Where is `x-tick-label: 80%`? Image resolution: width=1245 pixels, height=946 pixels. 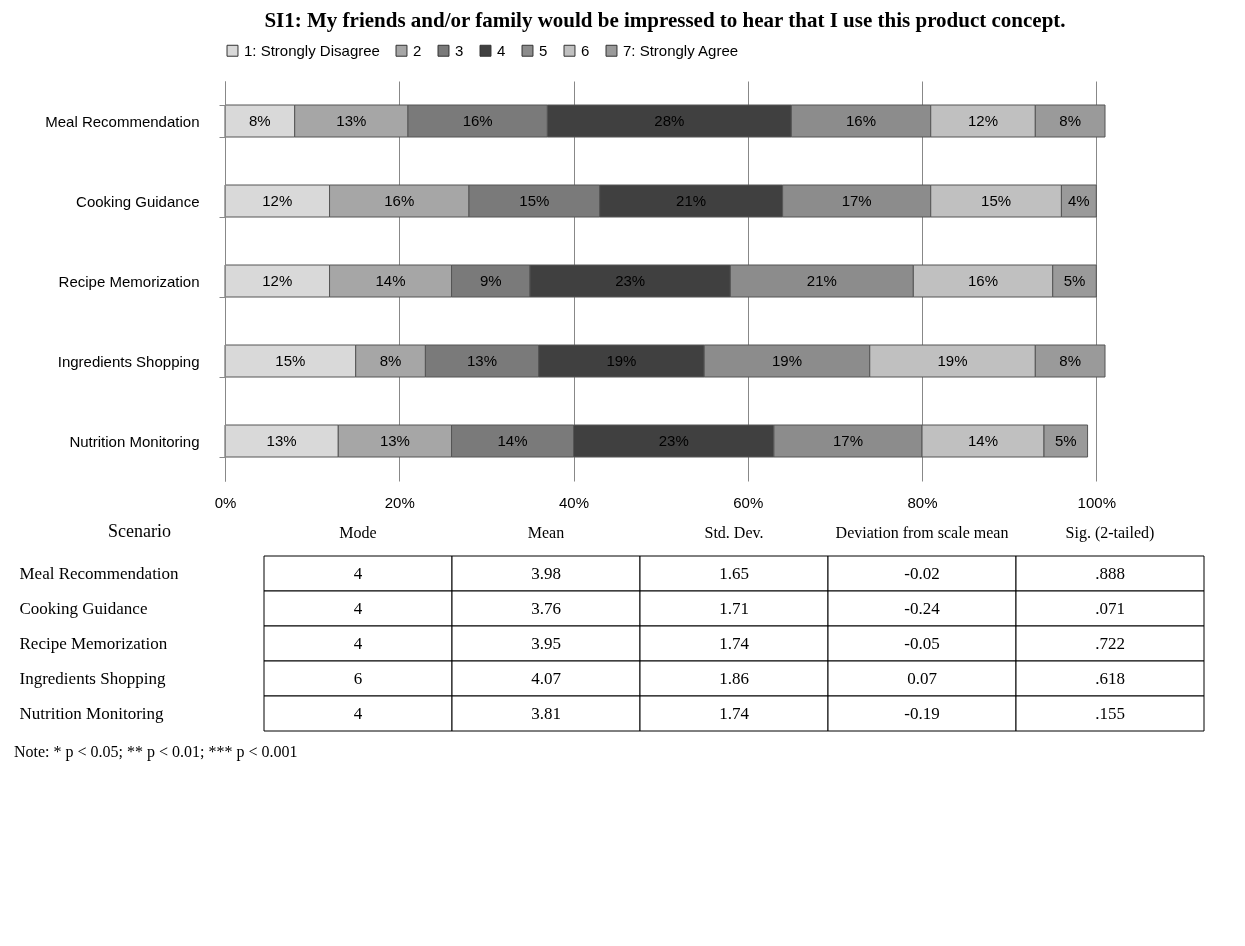
x-tick-label: 80% is located at coordinates (922, 502).